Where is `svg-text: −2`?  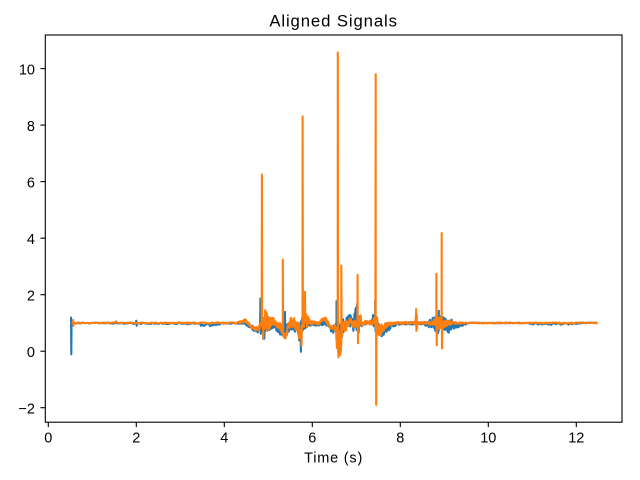 svg-text: −2 is located at coordinates (26, 410).